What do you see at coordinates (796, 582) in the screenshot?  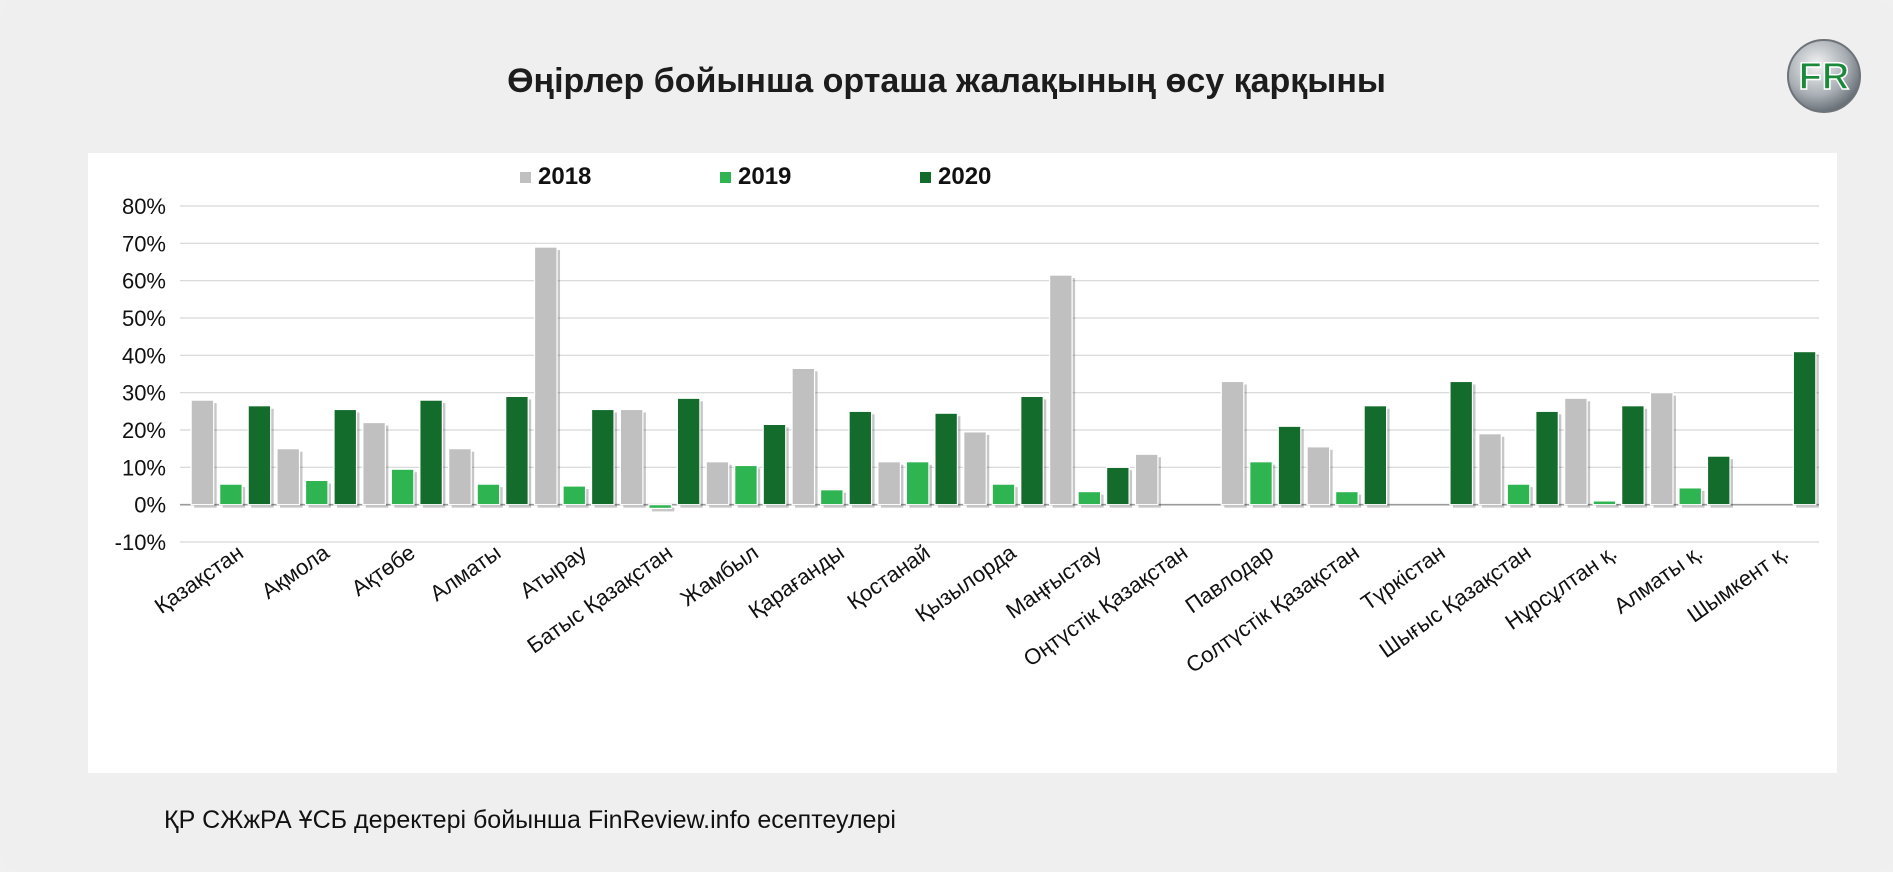 I see `x-category-label: Қарағанды` at bounding box center [796, 582].